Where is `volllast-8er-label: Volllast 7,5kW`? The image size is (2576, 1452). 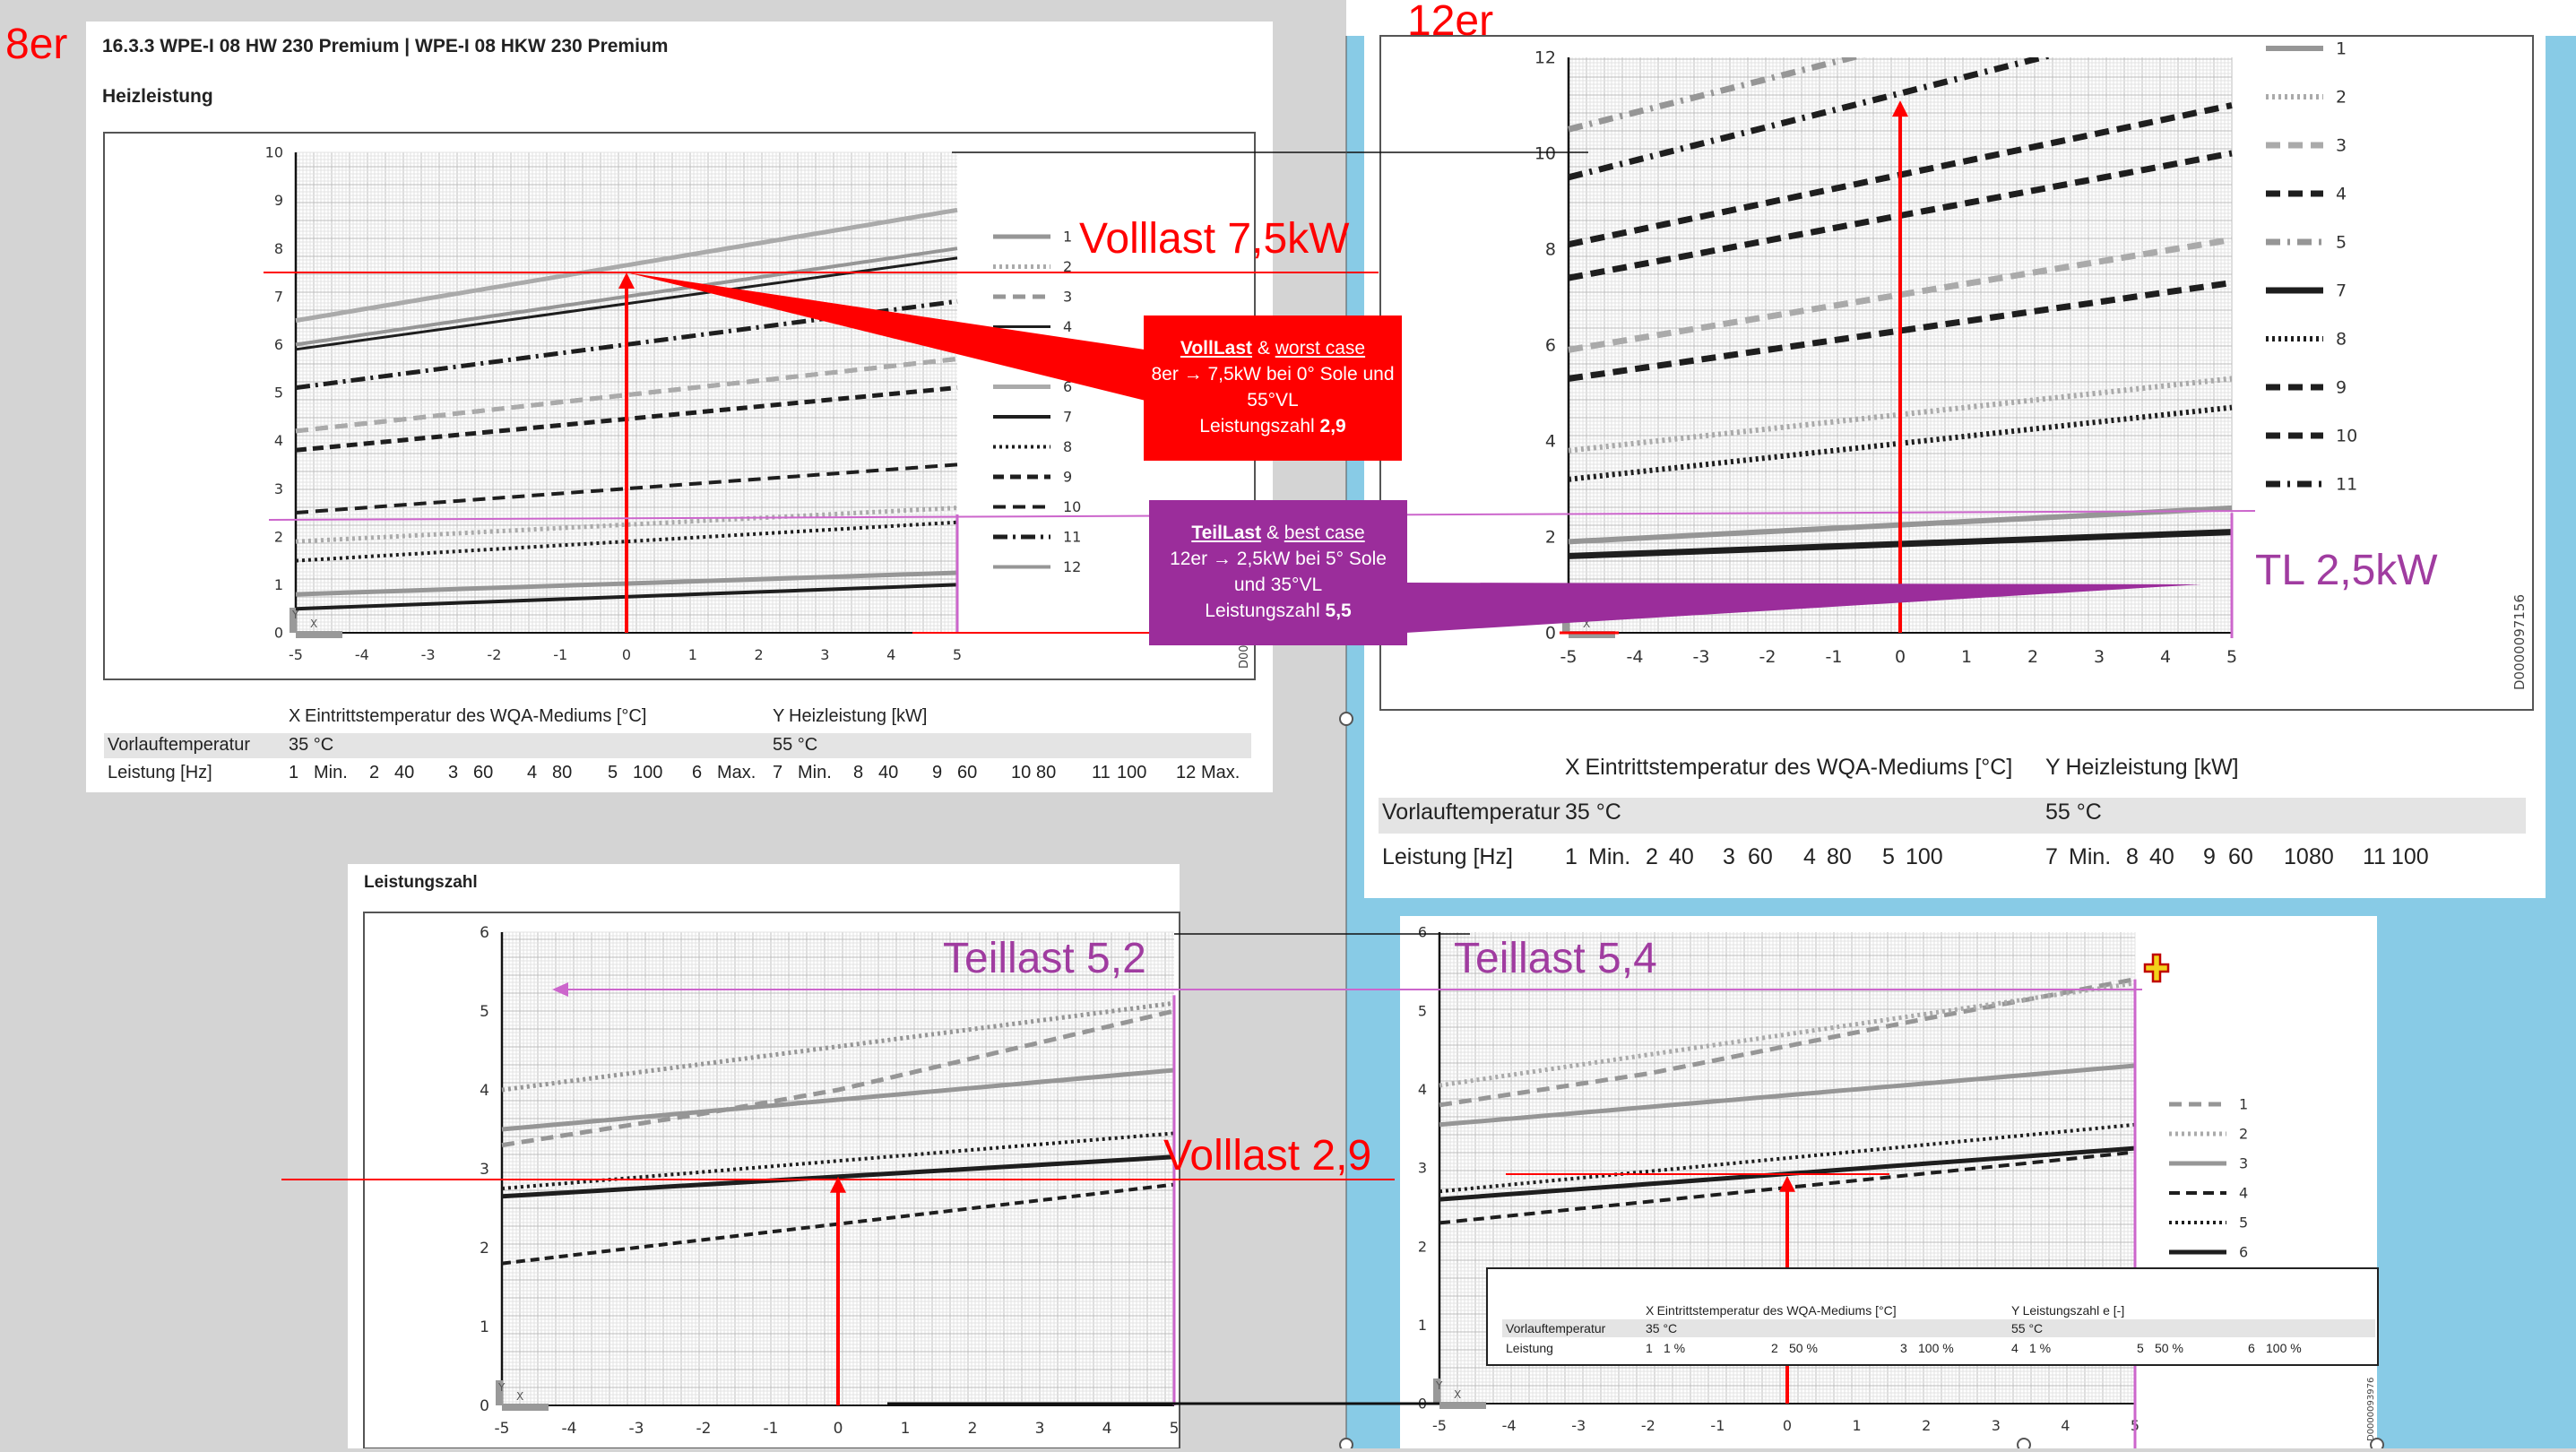 volllast-8er-label: Volllast 7,5kW is located at coordinates (1214, 239).